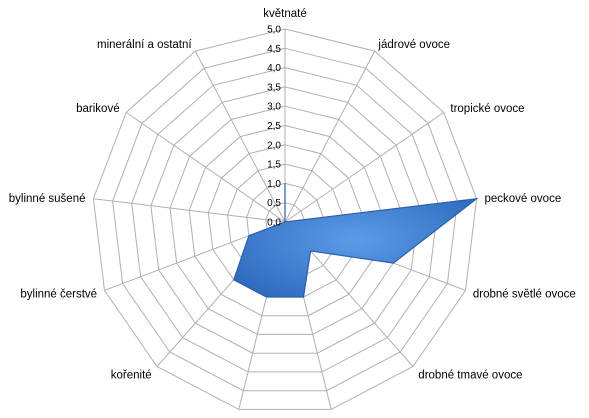  I want to click on tick-label-4: 2,0, so click(274, 145).